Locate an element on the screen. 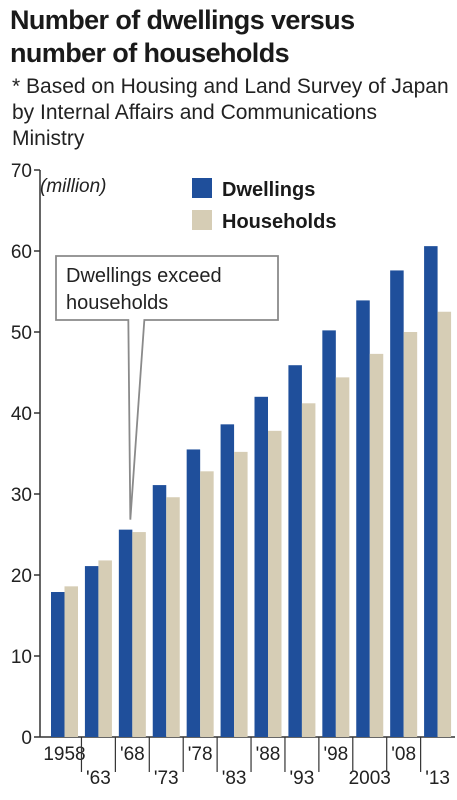 The image size is (457, 800). x-tick-label: 2003 is located at coordinates (370, 778).